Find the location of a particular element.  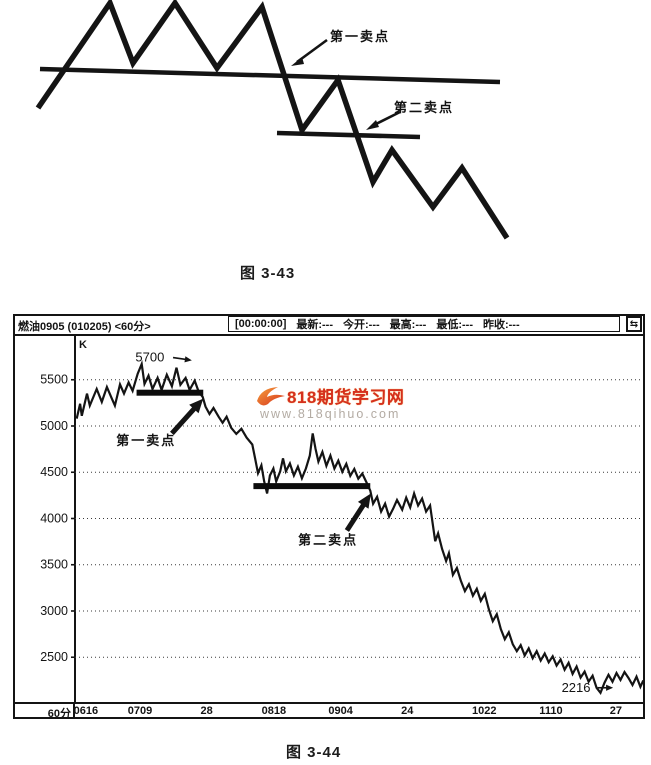

k-indicator-label: K is located at coordinates (83, 345).